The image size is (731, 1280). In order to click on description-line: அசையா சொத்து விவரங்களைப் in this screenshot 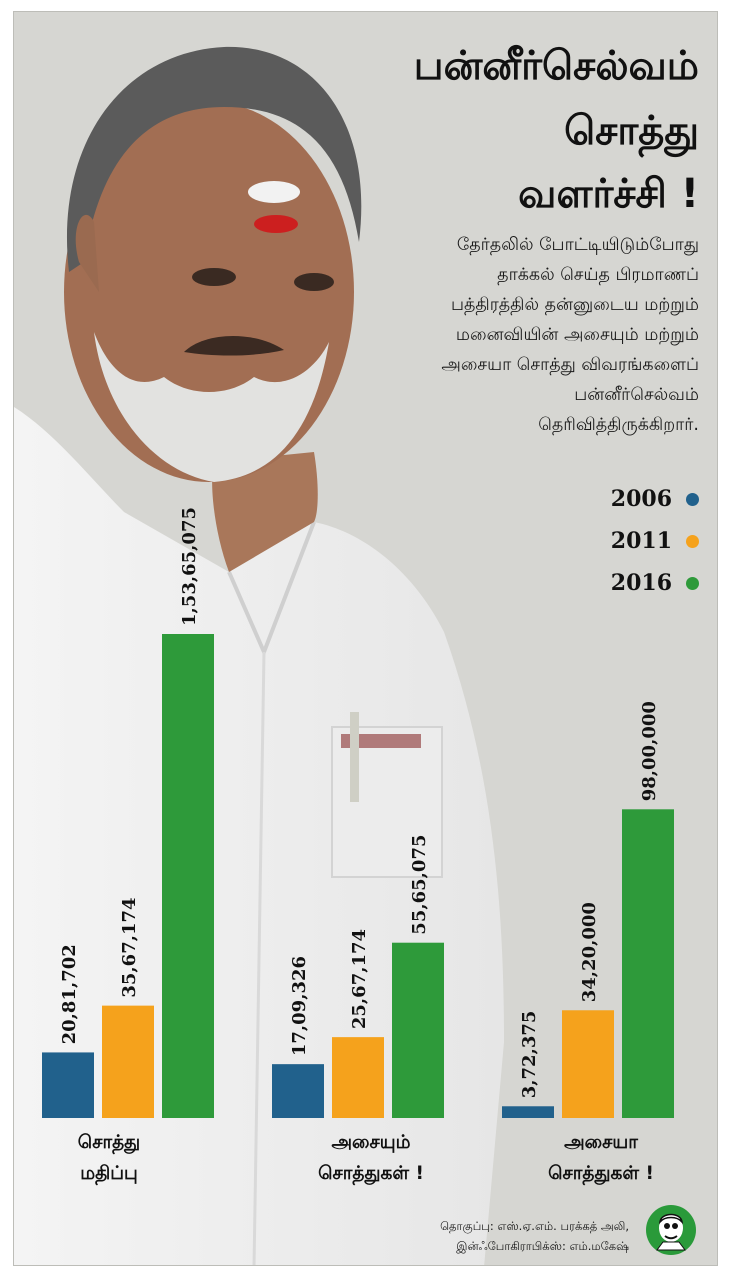, I will do `click(570, 365)`.